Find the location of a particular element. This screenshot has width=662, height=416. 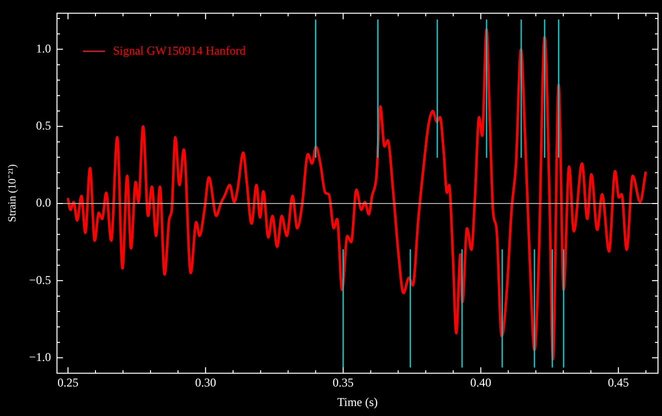

y-tick-label: −1.0 is located at coordinates (40, 357).